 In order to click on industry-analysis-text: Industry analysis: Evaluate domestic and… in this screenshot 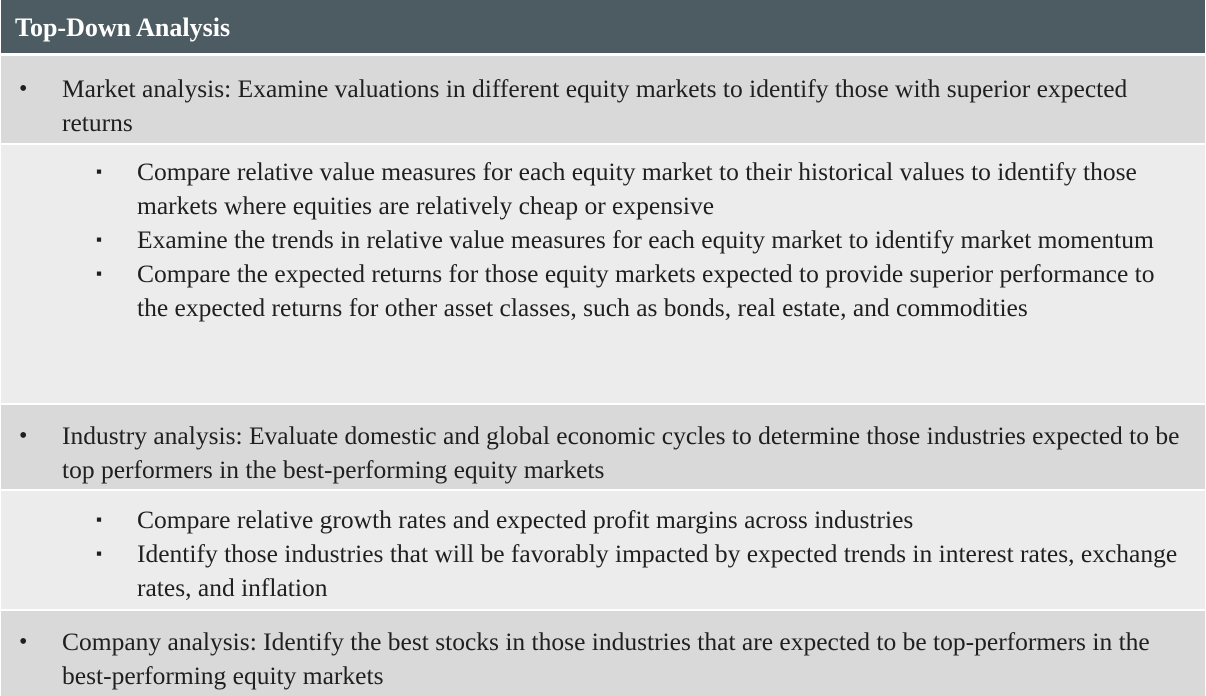, I will do `click(621, 452)`.